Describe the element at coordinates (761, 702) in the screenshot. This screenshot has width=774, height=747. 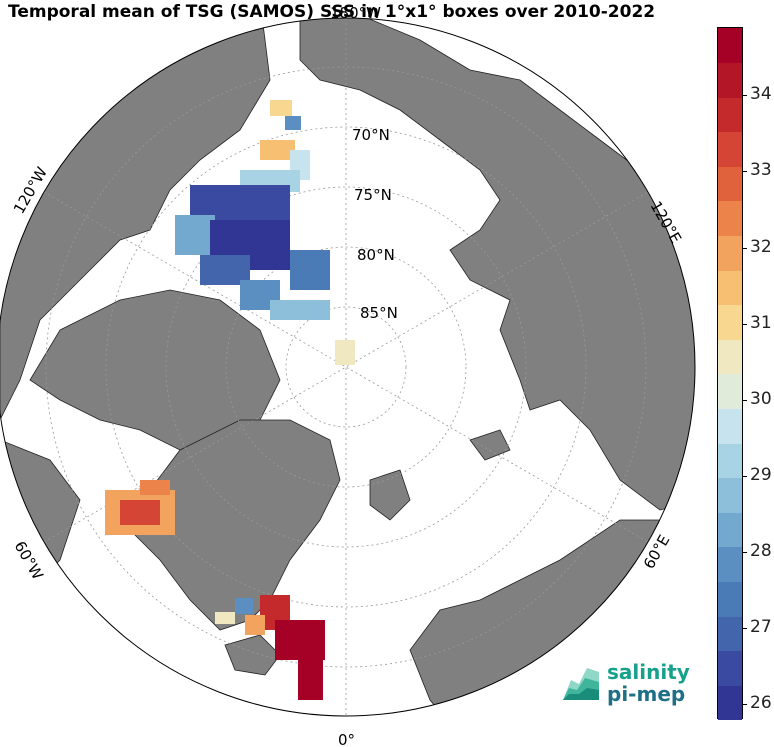
I see `colorbar-tick-label: 26` at that location.